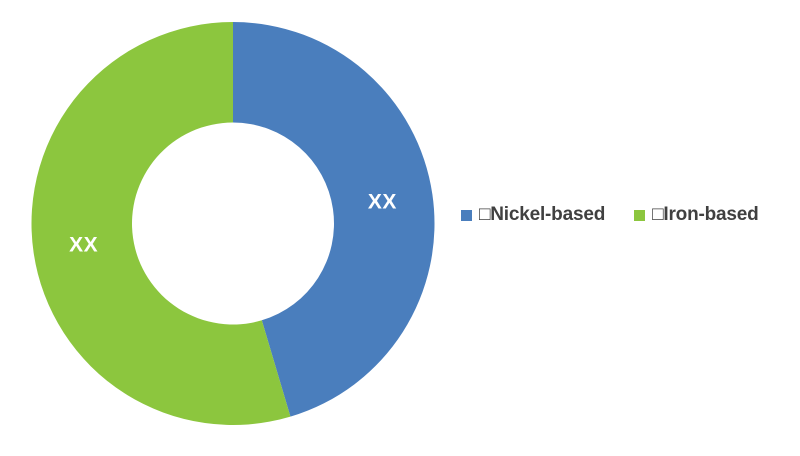 This screenshot has width=800, height=456. I want to click on legend-item-iron-based: □Iron-based, so click(696, 215).